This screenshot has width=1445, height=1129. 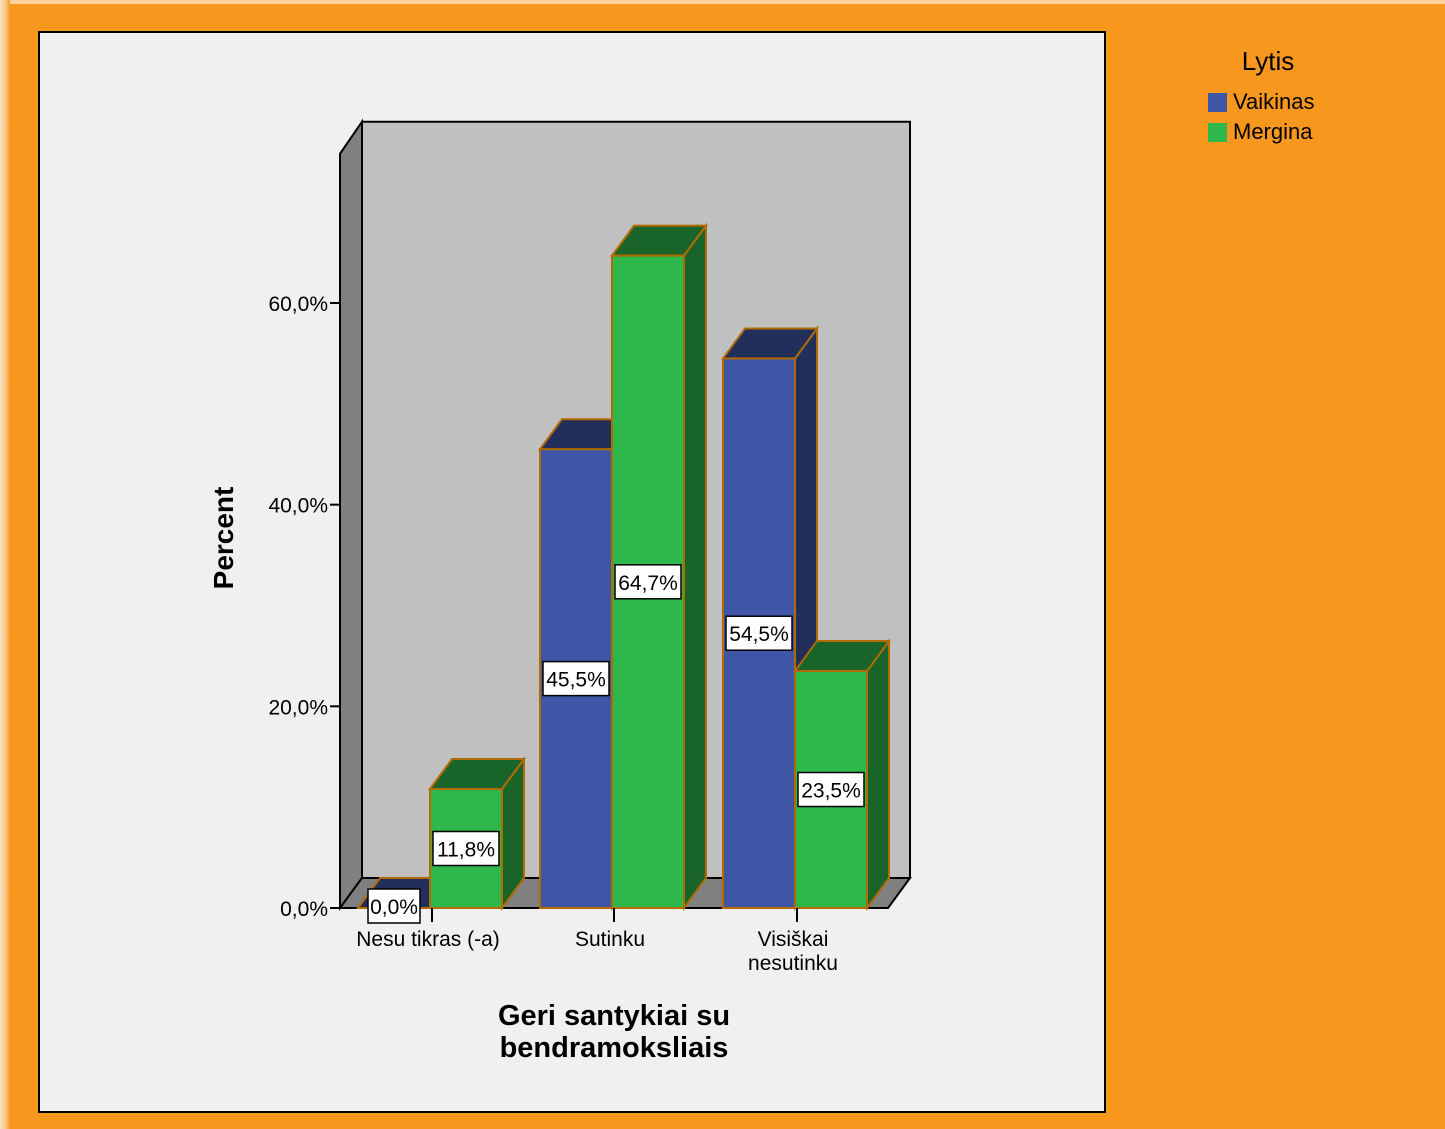 I want to click on x-tick-label: Sutinku, so click(x=610, y=939).